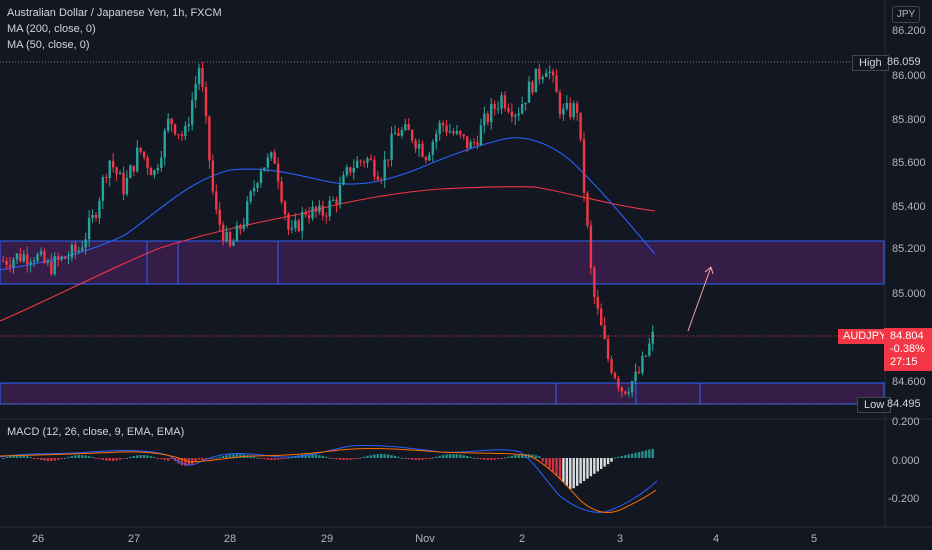  Describe the element at coordinates (51, 29) in the screenshot. I see `ma200-legend: MA (200, close, 0)` at that location.